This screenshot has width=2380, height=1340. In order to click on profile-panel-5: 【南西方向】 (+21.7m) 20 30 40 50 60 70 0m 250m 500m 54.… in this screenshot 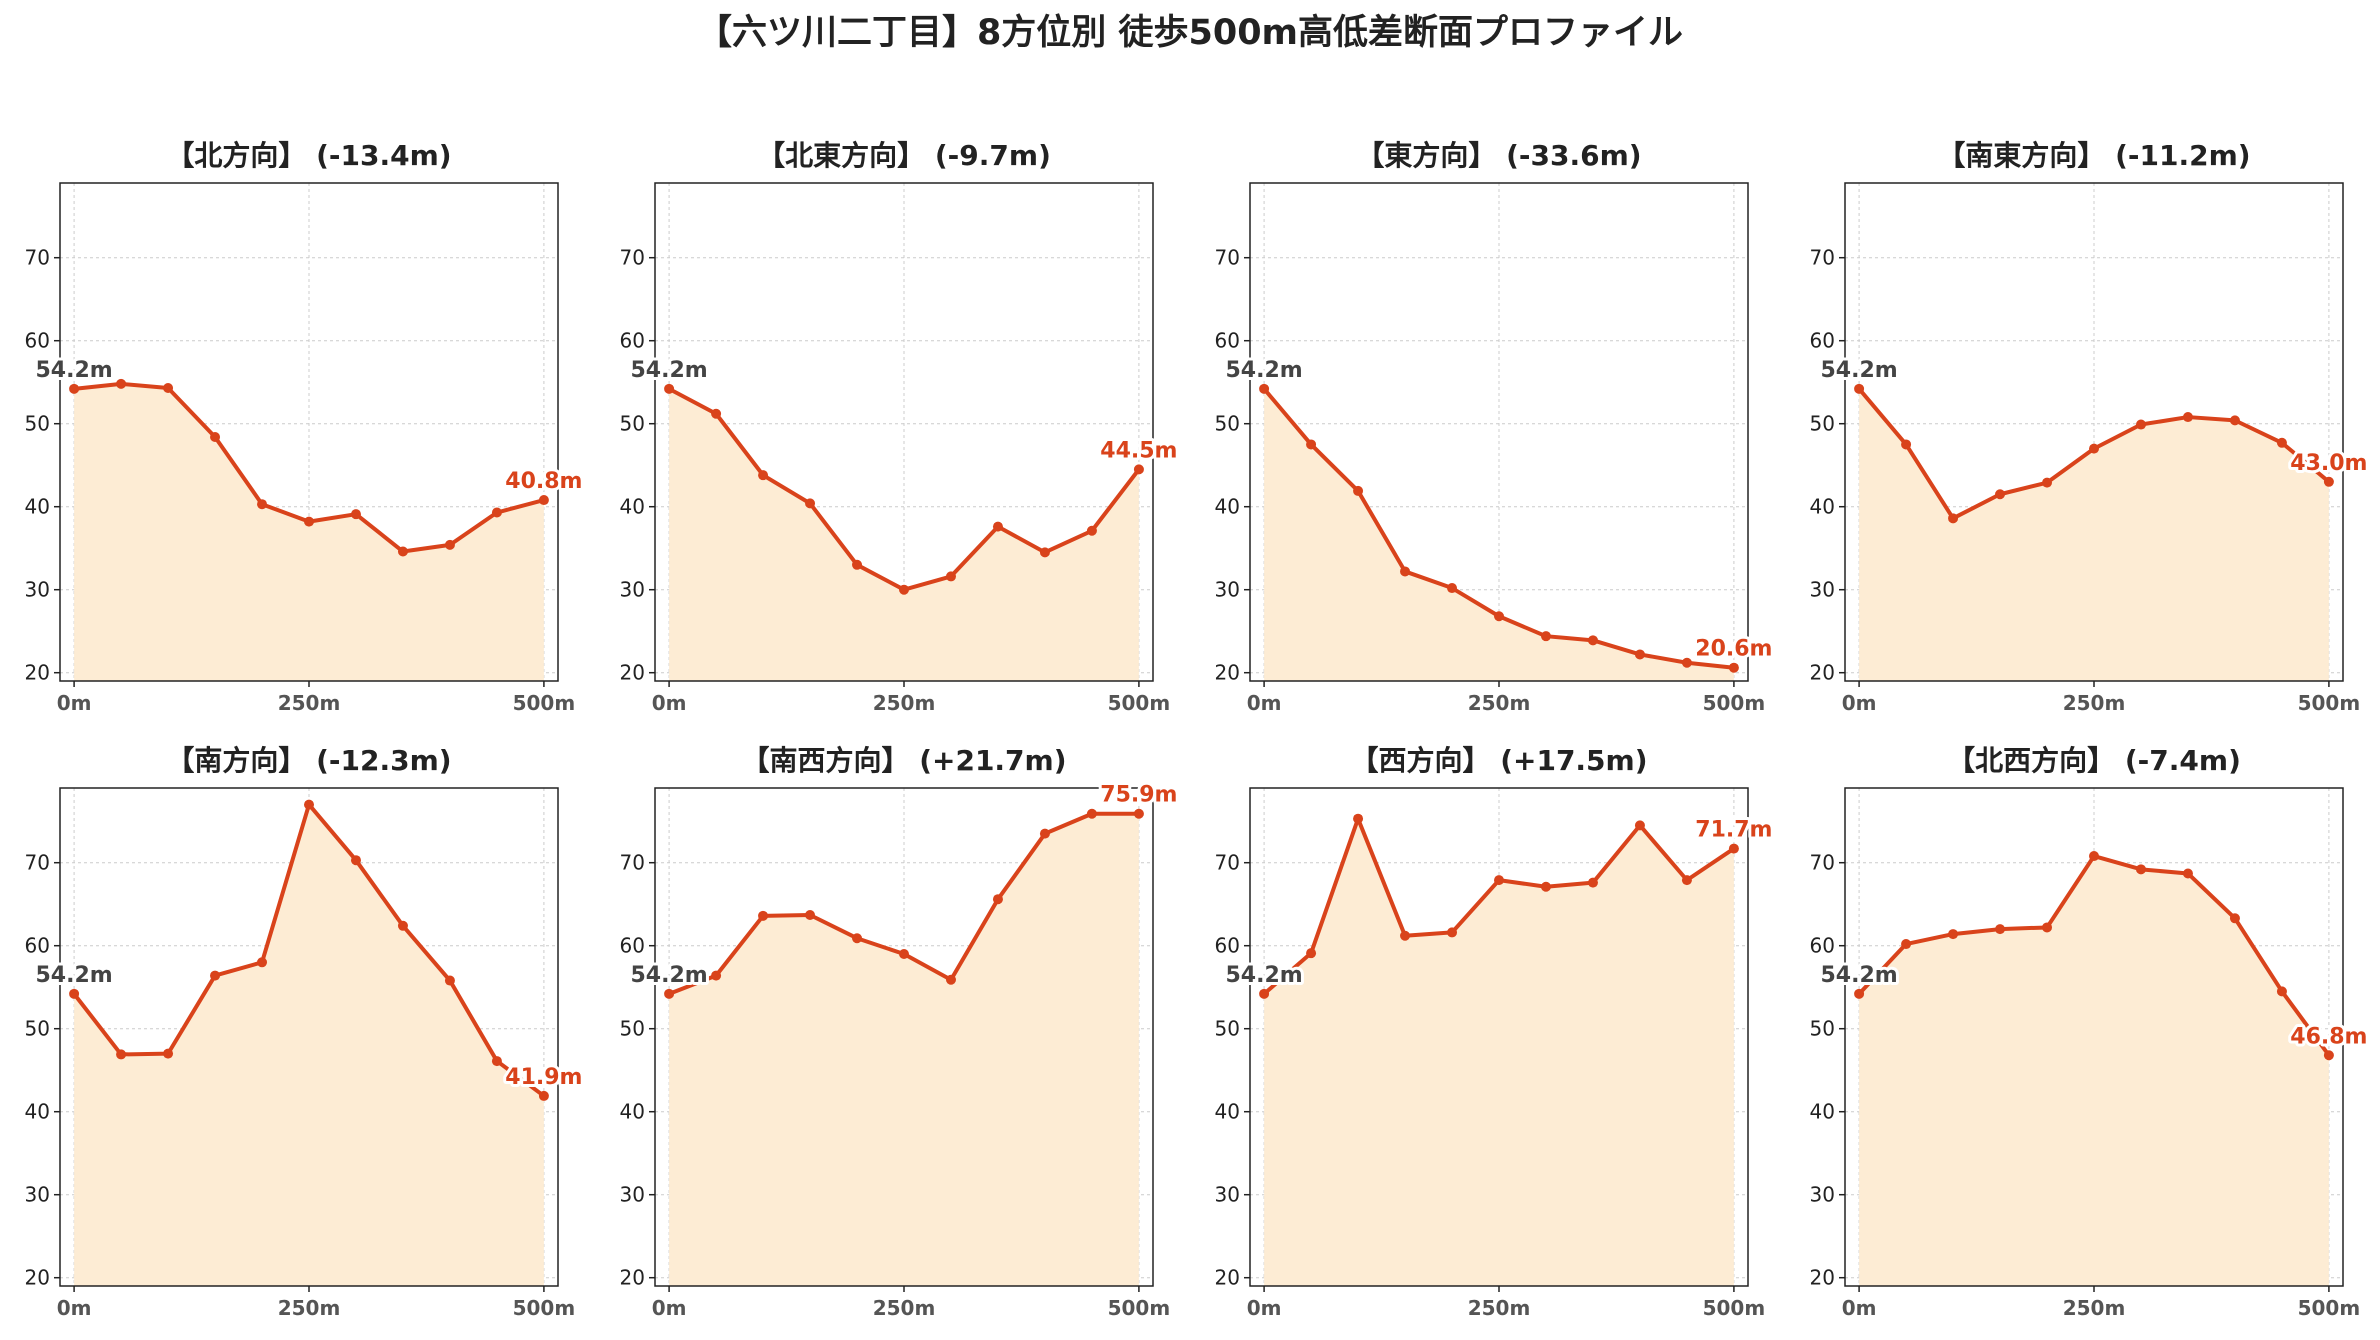, I will do `click(900, 1032)`.